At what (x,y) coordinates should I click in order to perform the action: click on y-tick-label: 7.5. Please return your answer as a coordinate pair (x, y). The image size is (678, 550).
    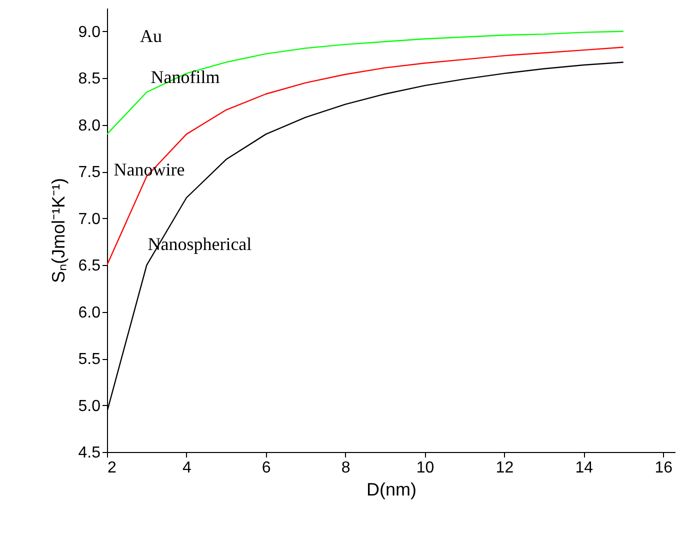
    Looking at the image, I should click on (89, 173).